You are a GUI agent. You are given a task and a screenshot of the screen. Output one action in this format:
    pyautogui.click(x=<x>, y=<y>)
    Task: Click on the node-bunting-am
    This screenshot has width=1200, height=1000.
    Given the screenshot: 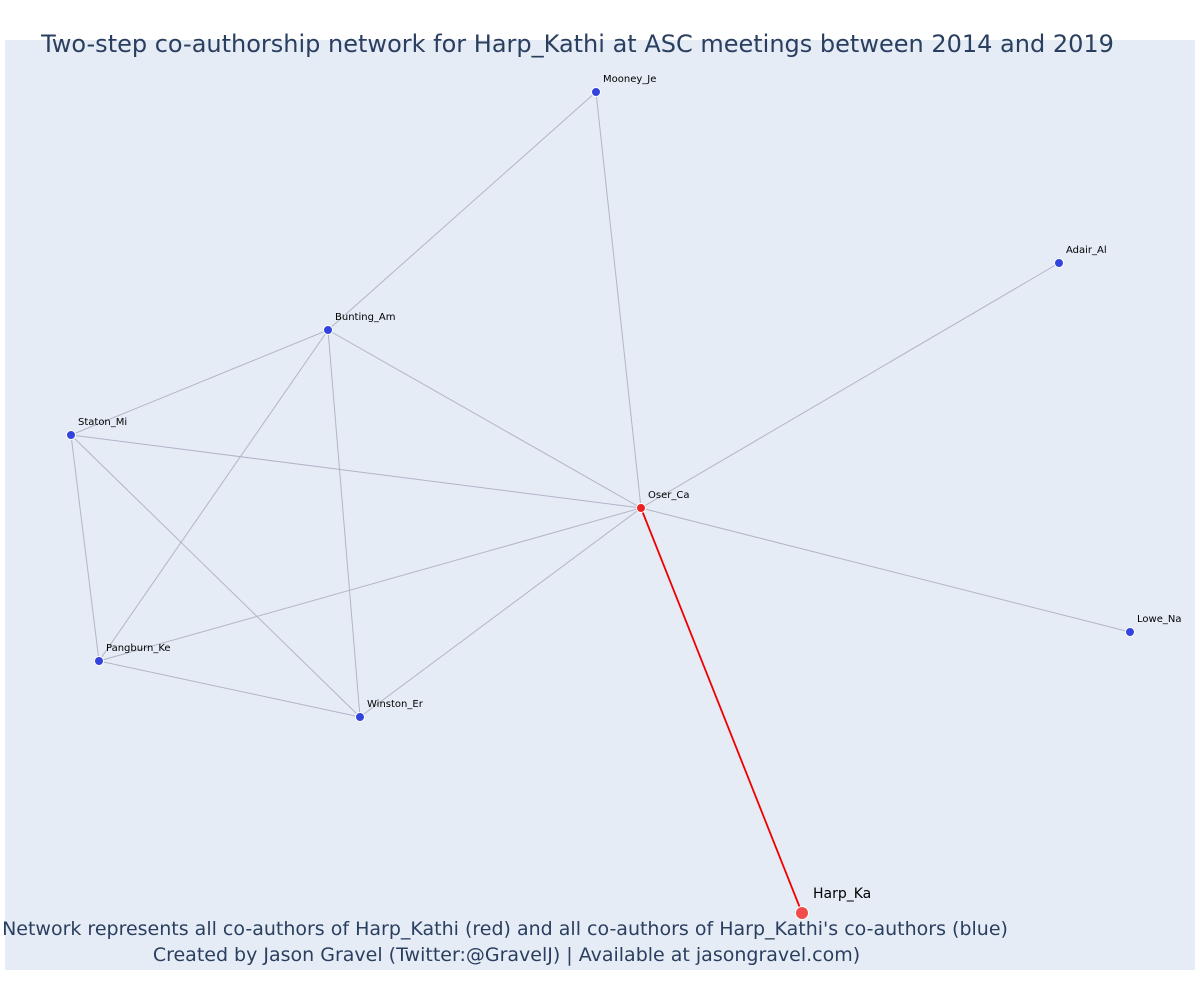 What is the action you would take?
    pyautogui.click(x=328, y=330)
    